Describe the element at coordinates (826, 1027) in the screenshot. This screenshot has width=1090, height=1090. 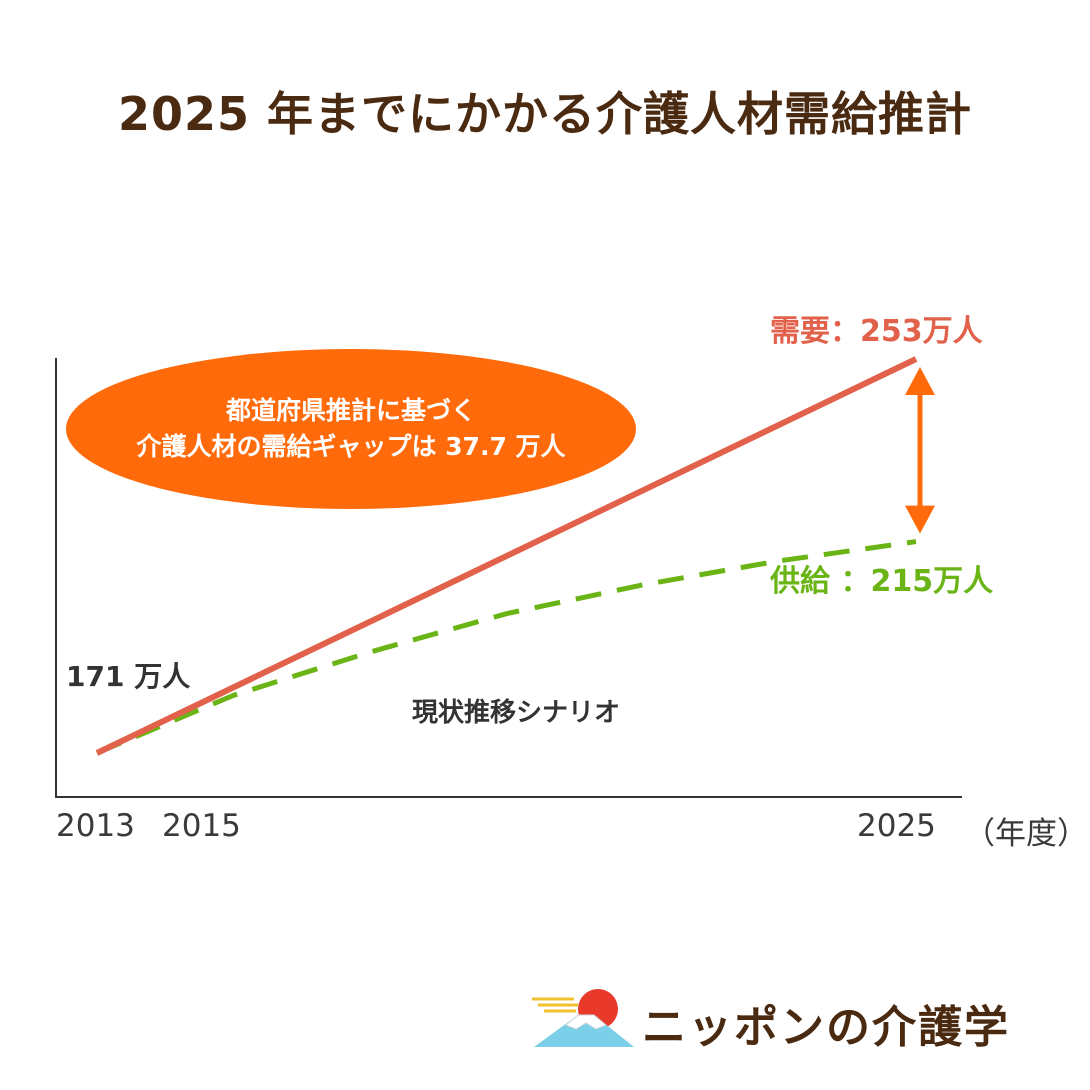
I see `logo-text: ニッポンの介護学` at that location.